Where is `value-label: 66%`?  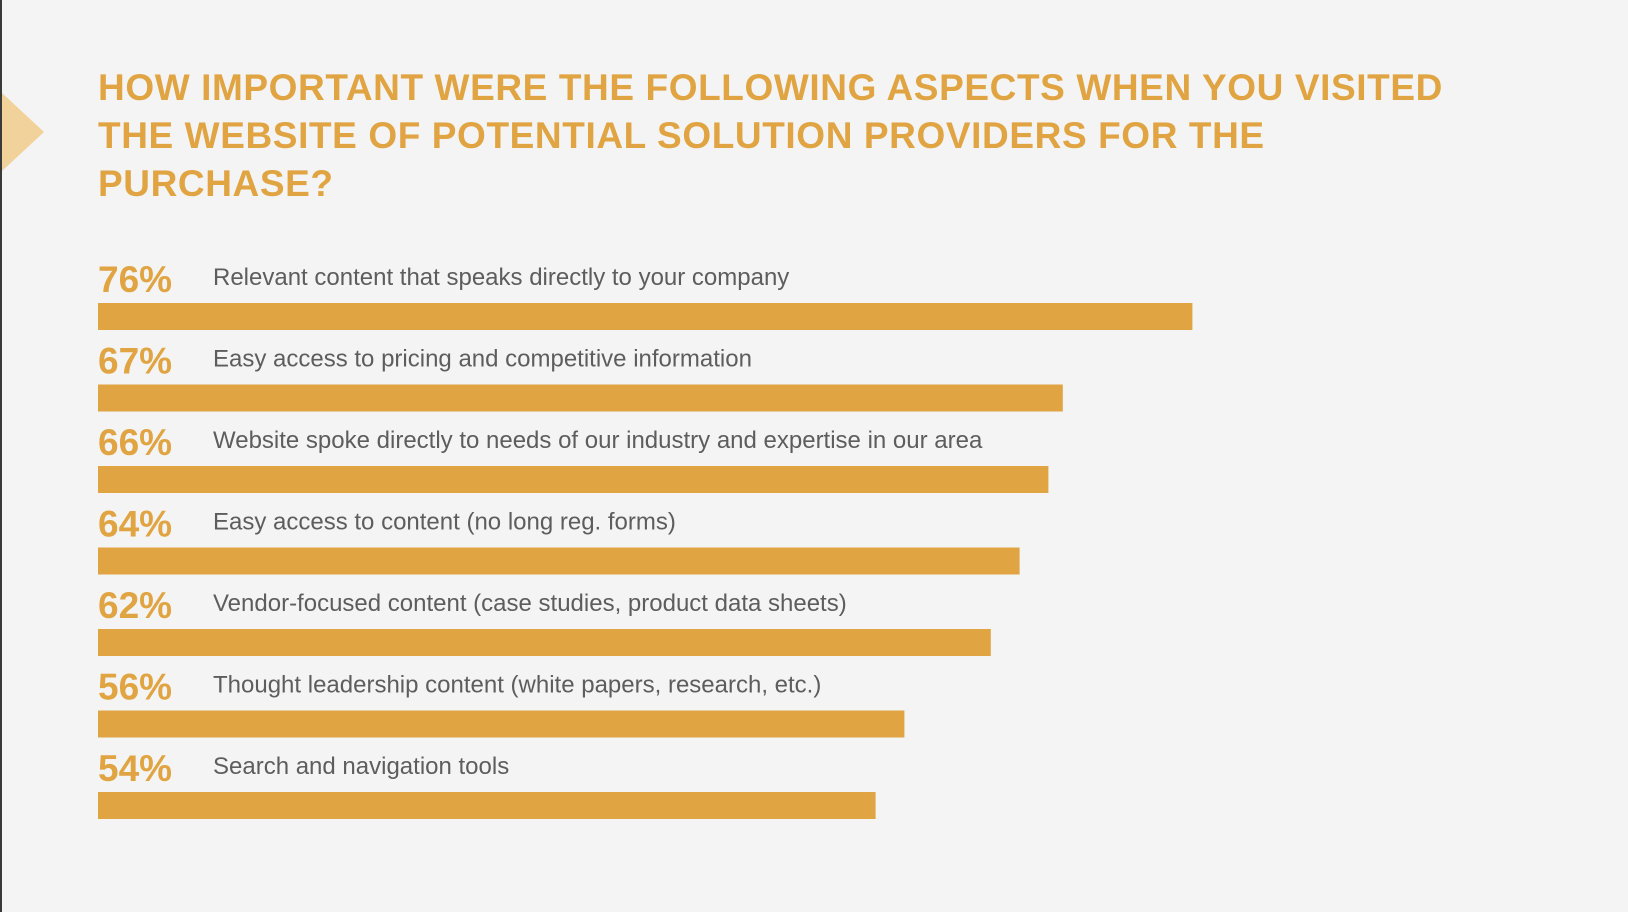 value-label: 66% is located at coordinates (135, 442).